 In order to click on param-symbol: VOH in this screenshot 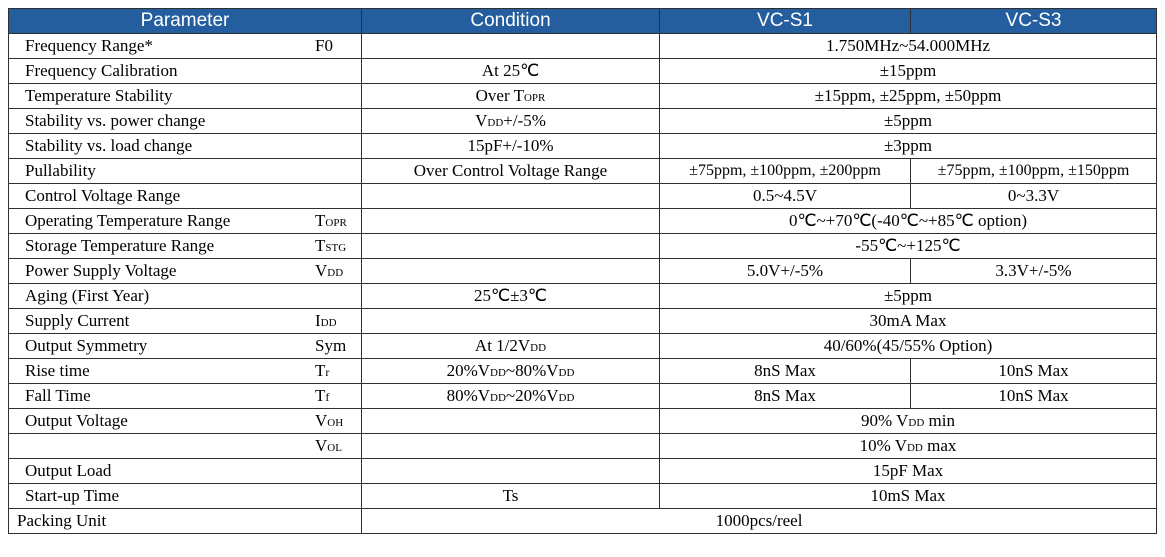, I will do `click(329, 421)`.